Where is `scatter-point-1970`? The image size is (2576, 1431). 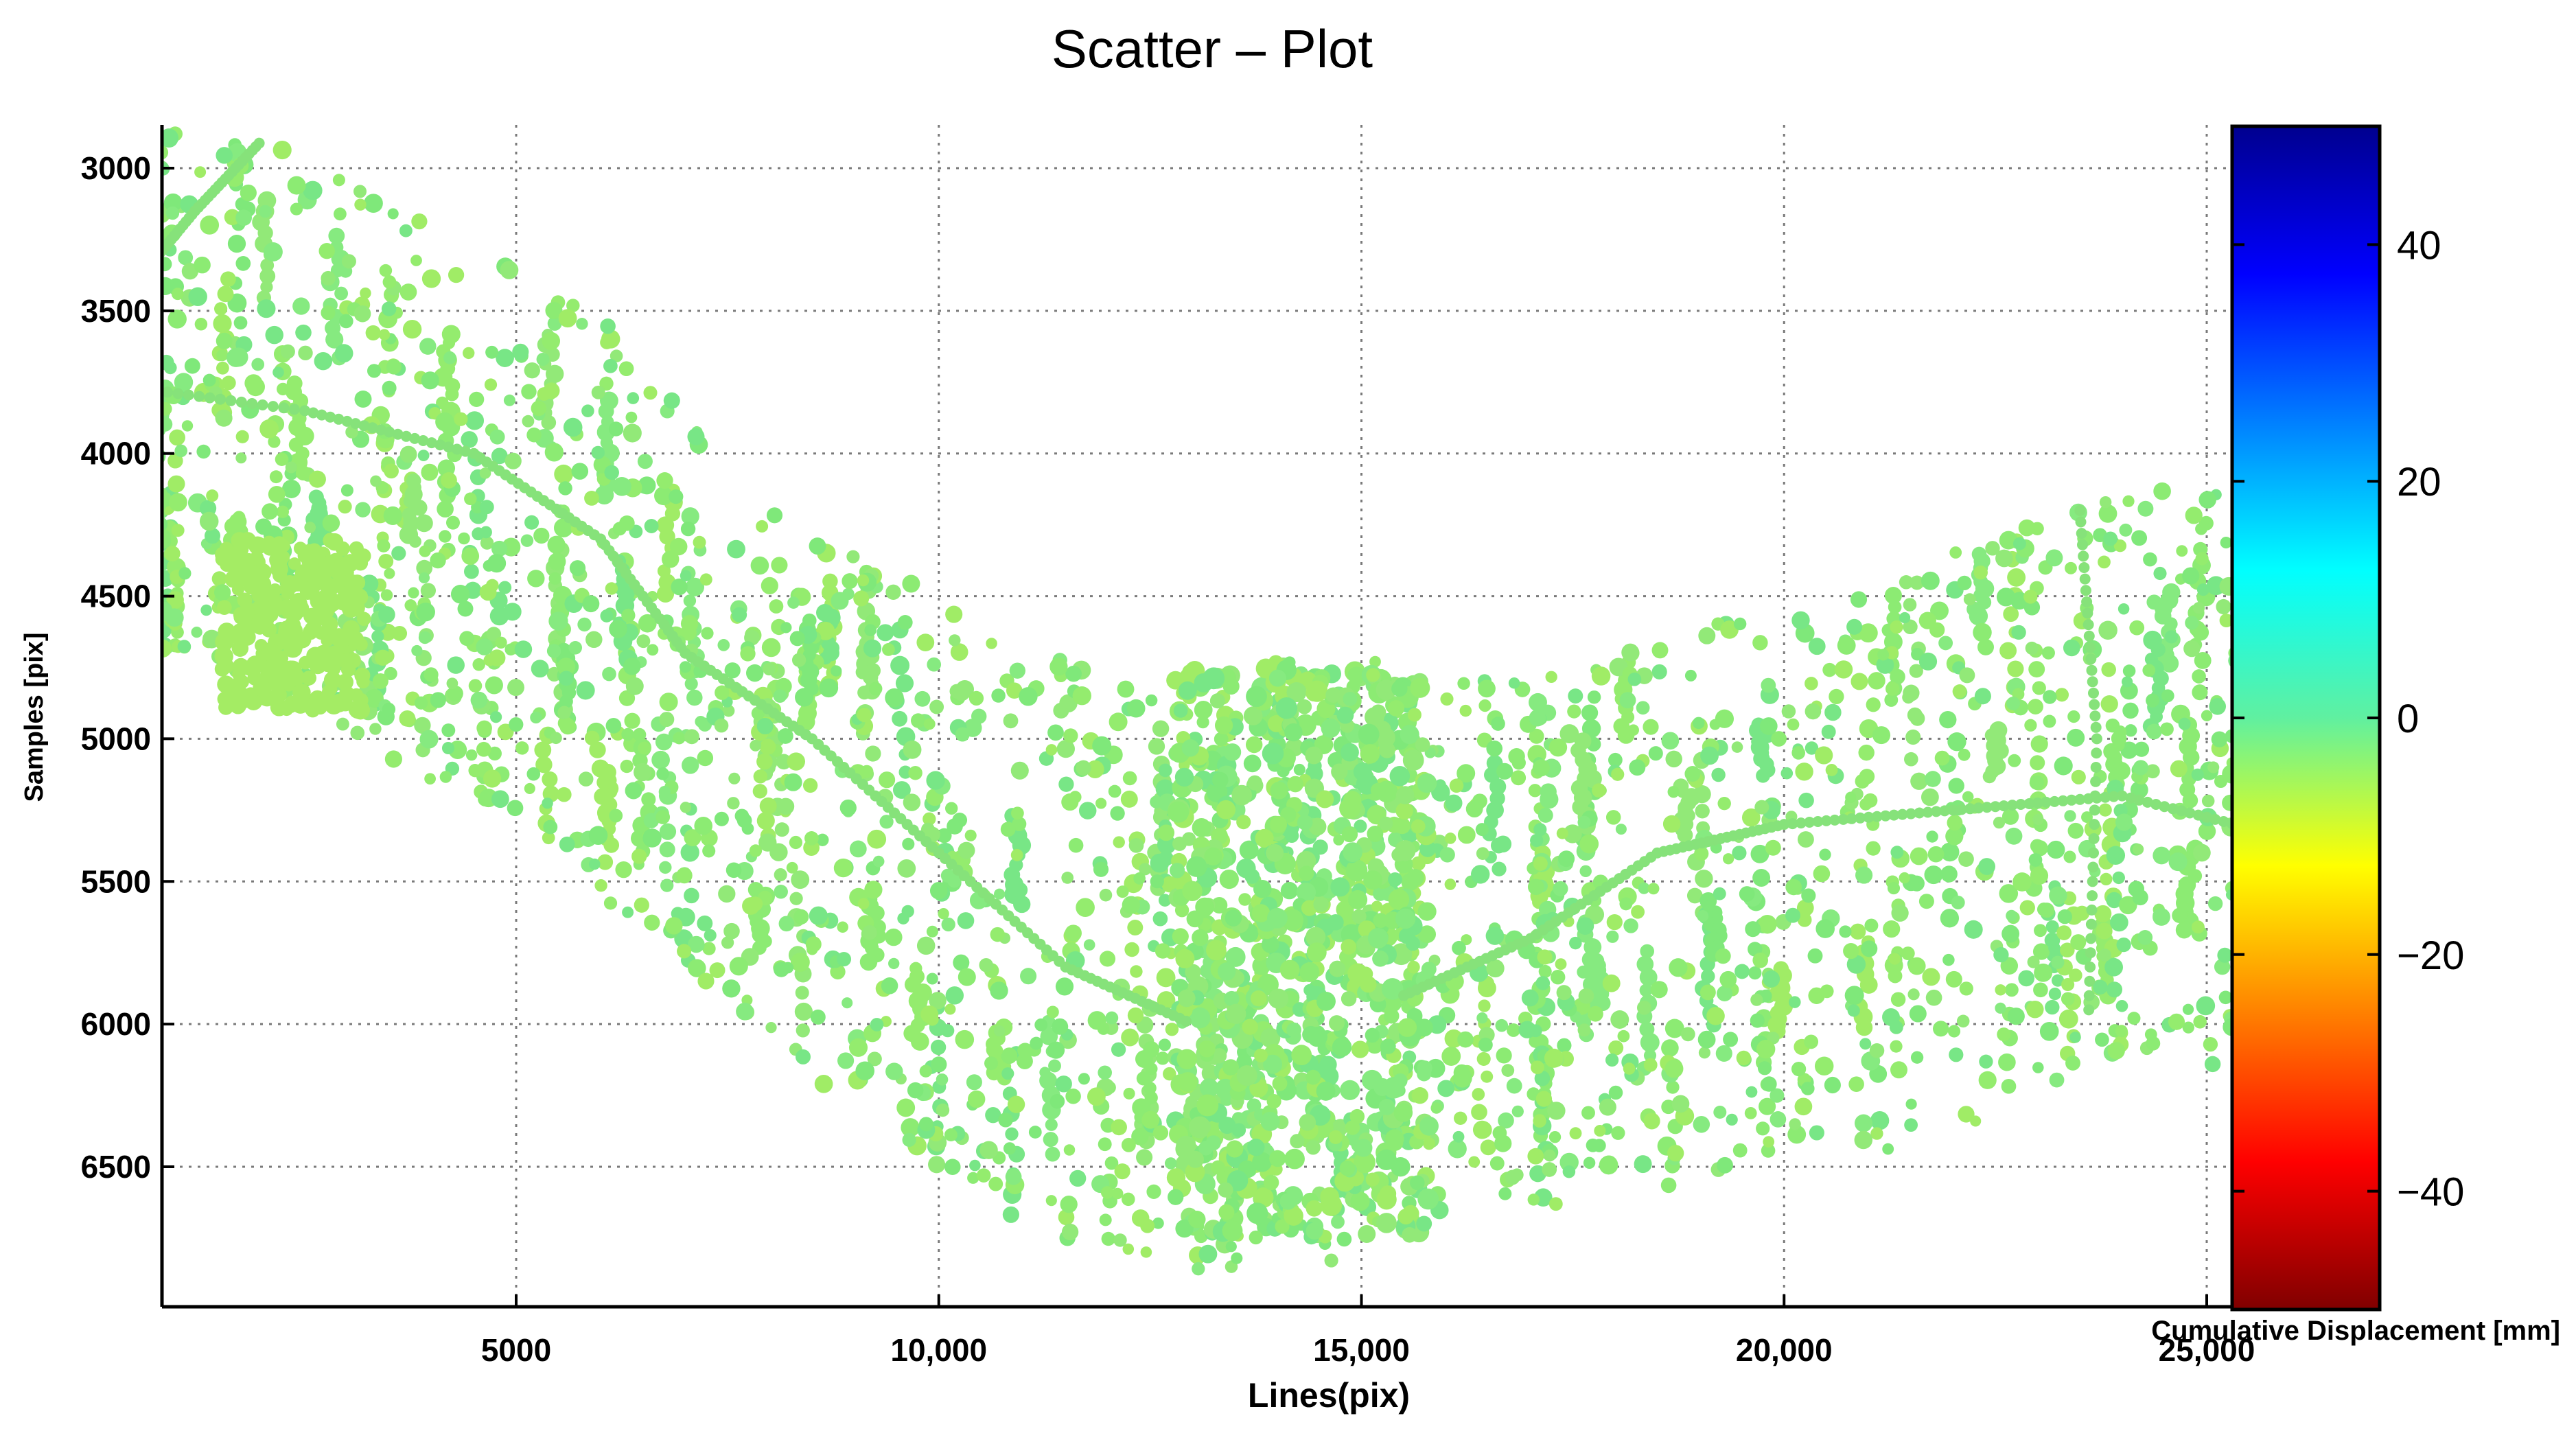 scatter-point-1970 is located at coordinates (1000, 1031).